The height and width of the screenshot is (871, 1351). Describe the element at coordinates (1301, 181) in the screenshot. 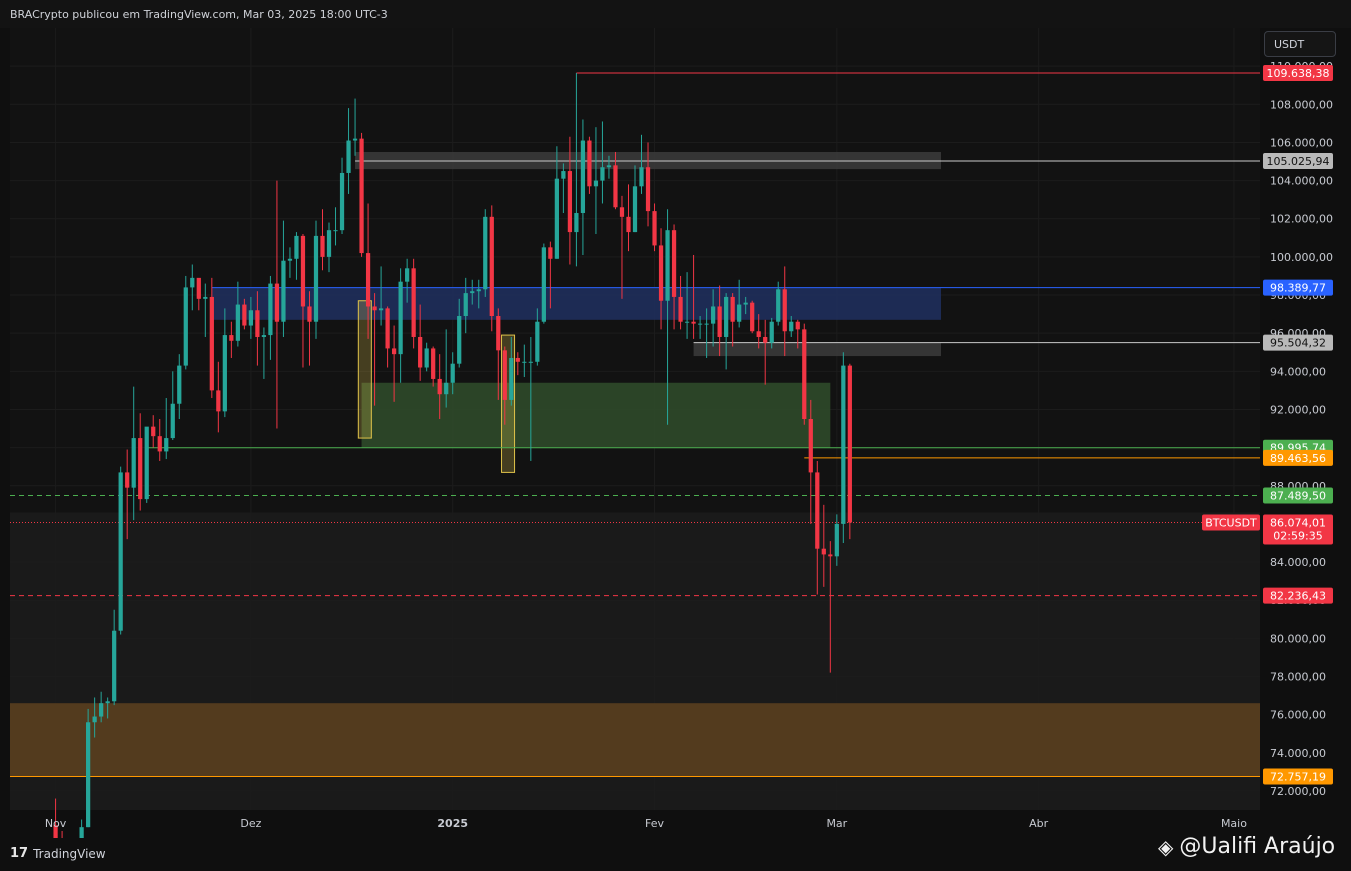

I see `y-tick-label: 104.000,00` at that location.